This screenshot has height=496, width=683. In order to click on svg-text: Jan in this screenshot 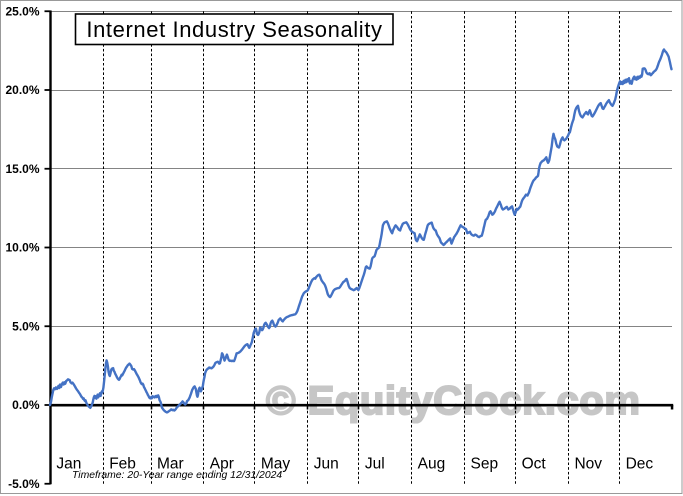, I will do `click(68, 464)`.